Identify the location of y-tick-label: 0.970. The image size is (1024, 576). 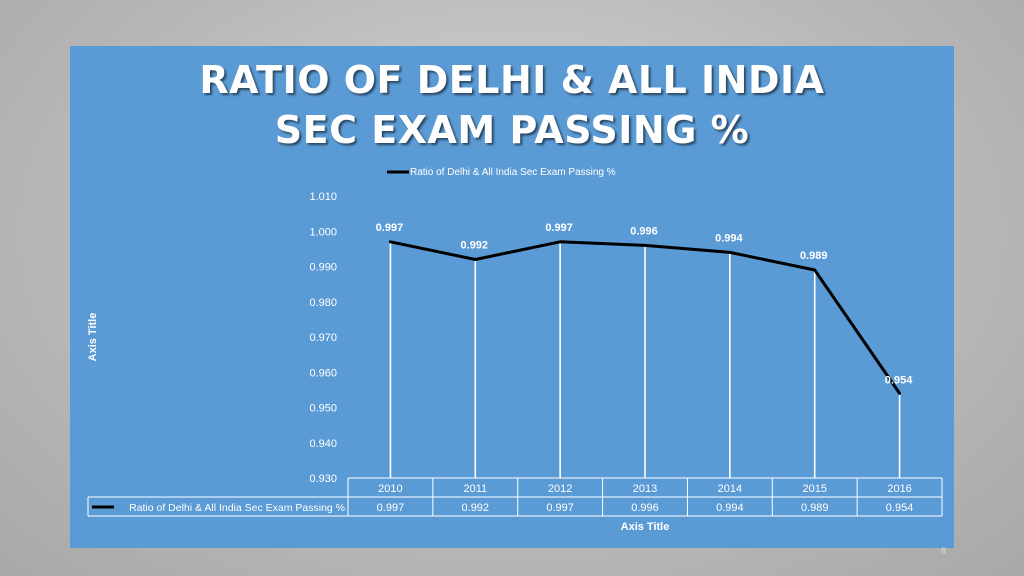
(323, 338).